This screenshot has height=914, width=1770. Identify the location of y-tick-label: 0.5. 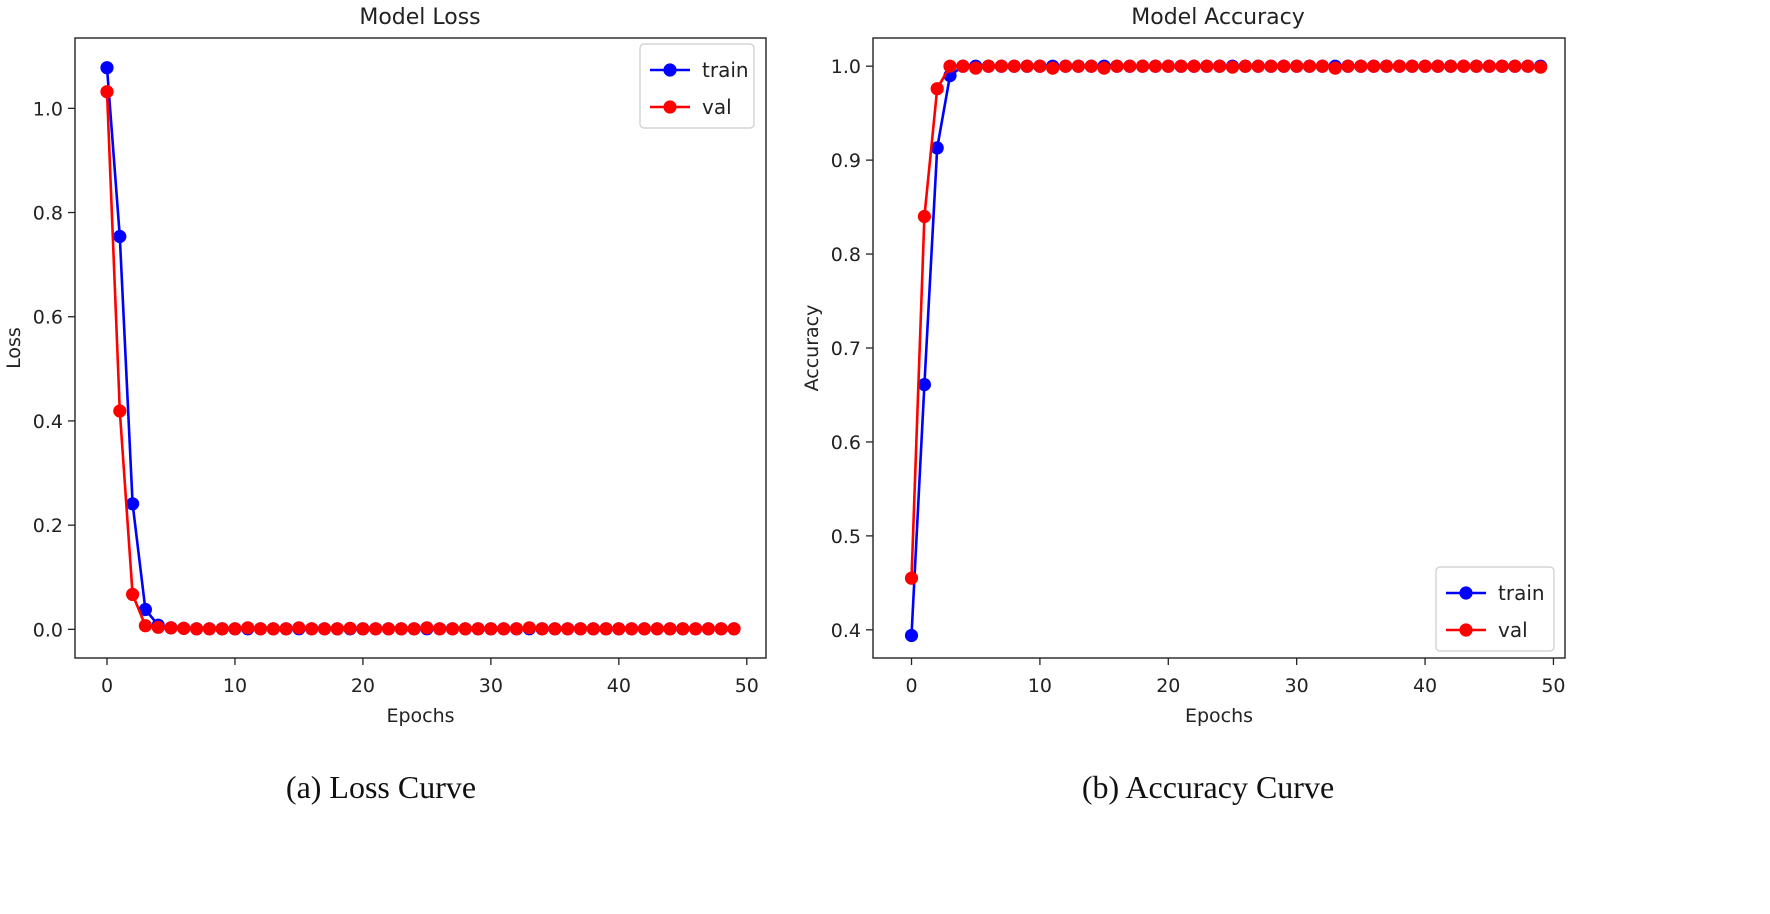
(846, 537).